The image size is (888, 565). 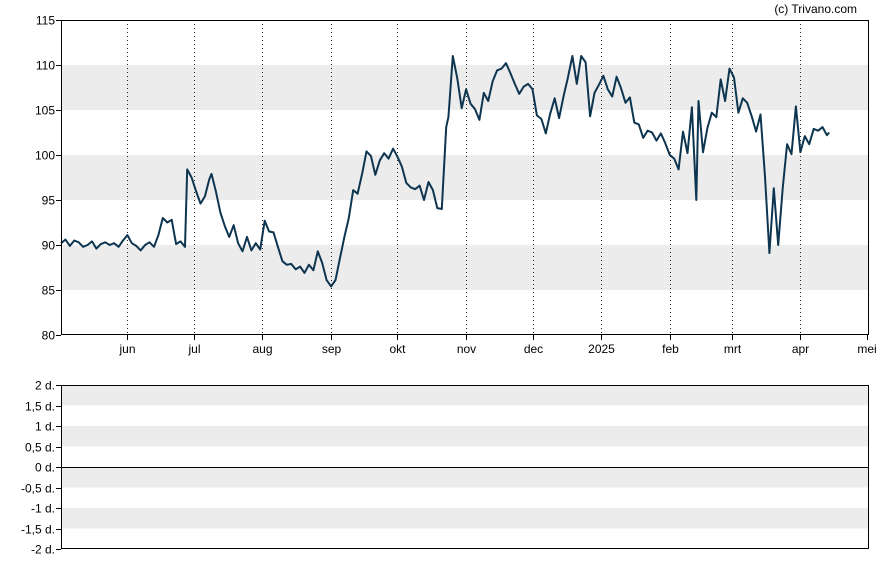 I want to click on y-tick-label: 85, so click(x=49, y=291).